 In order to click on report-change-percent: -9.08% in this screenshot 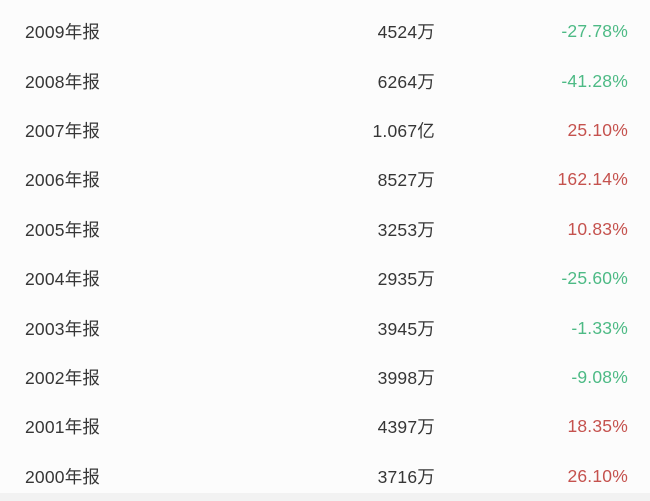, I will do `click(599, 376)`.